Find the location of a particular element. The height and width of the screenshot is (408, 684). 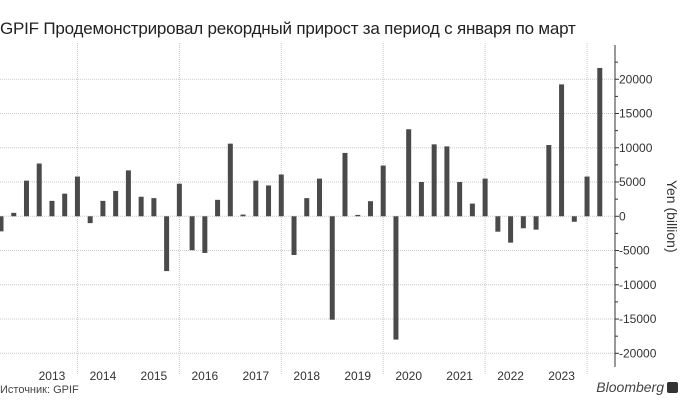

y-tick-label: -15000 is located at coordinates (638, 319).